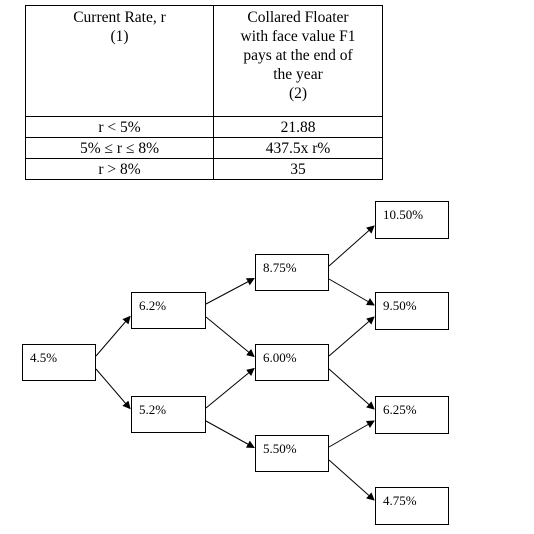 The image size is (534, 534). Describe the element at coordinates (400, 305) in the screenshot. I see `node-rate-label: 9.50%` at that location.